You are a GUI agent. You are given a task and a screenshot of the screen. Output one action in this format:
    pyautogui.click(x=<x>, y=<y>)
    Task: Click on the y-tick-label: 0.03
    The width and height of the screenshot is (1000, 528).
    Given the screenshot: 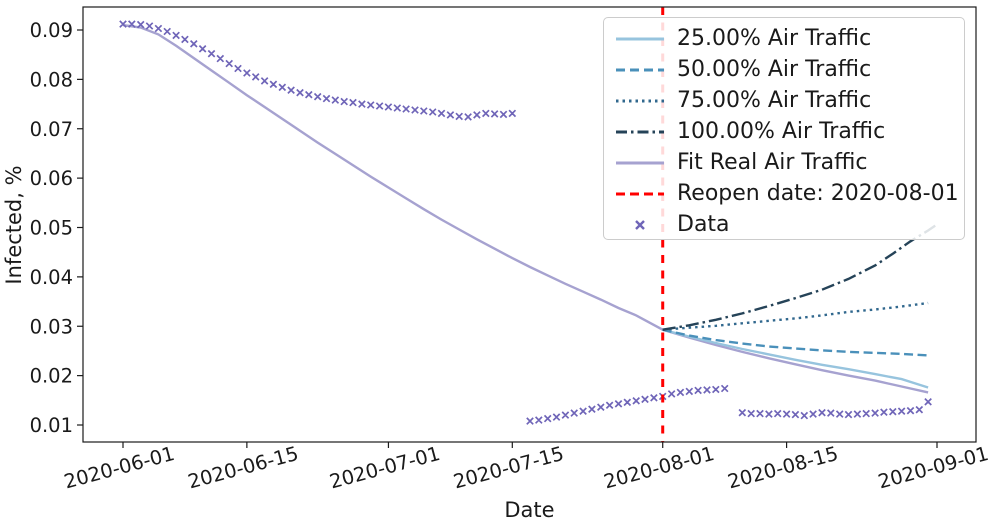 What is the action you would take?
    pyautogui.click(x=51, y=326)
    